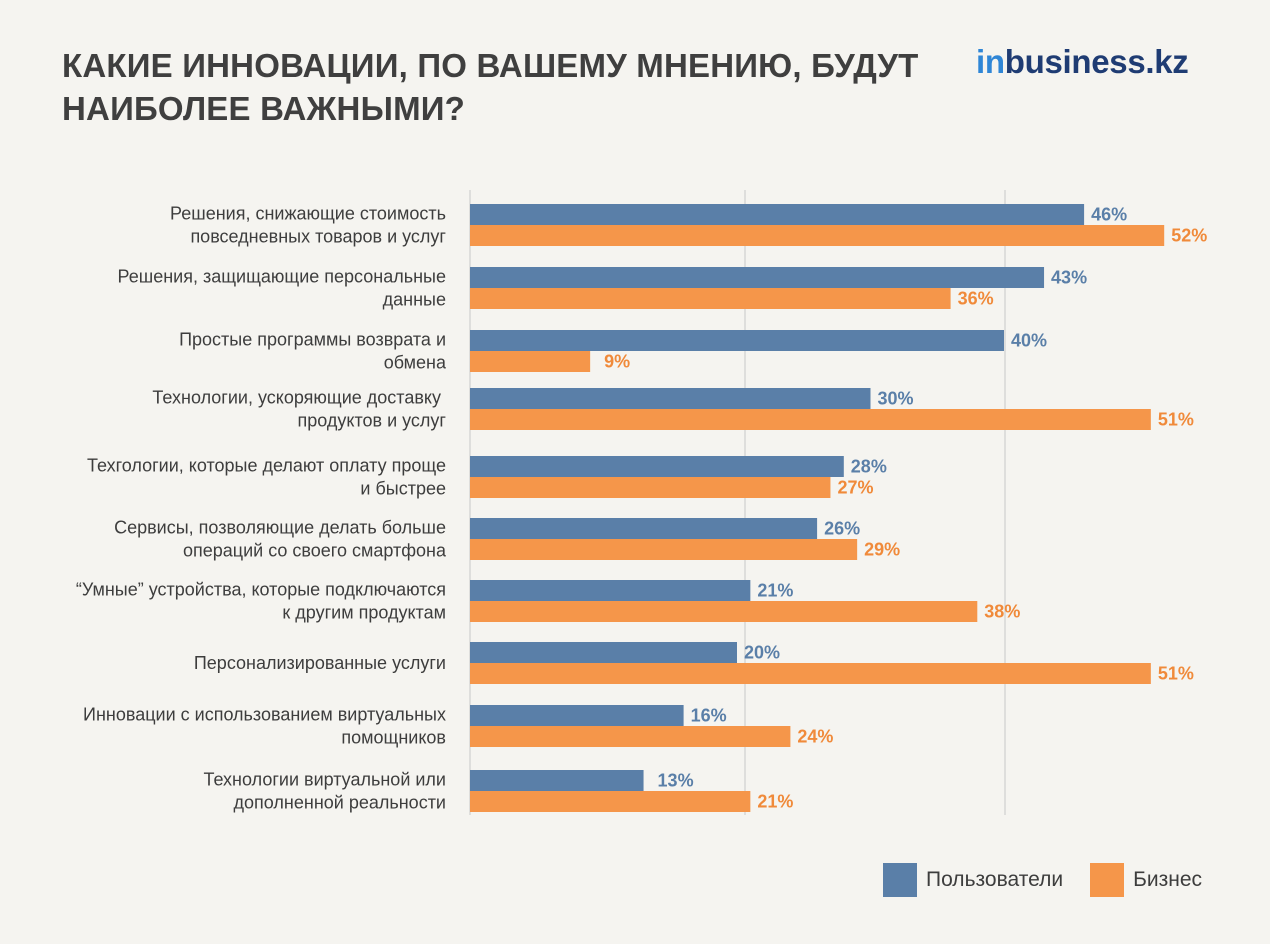 The image size is (1270, 944). What do you see at coordinates (324, 780) in the screenshot?
I see `category-label-line: Технологии виртуальной или` at bounding box center [324, 780].